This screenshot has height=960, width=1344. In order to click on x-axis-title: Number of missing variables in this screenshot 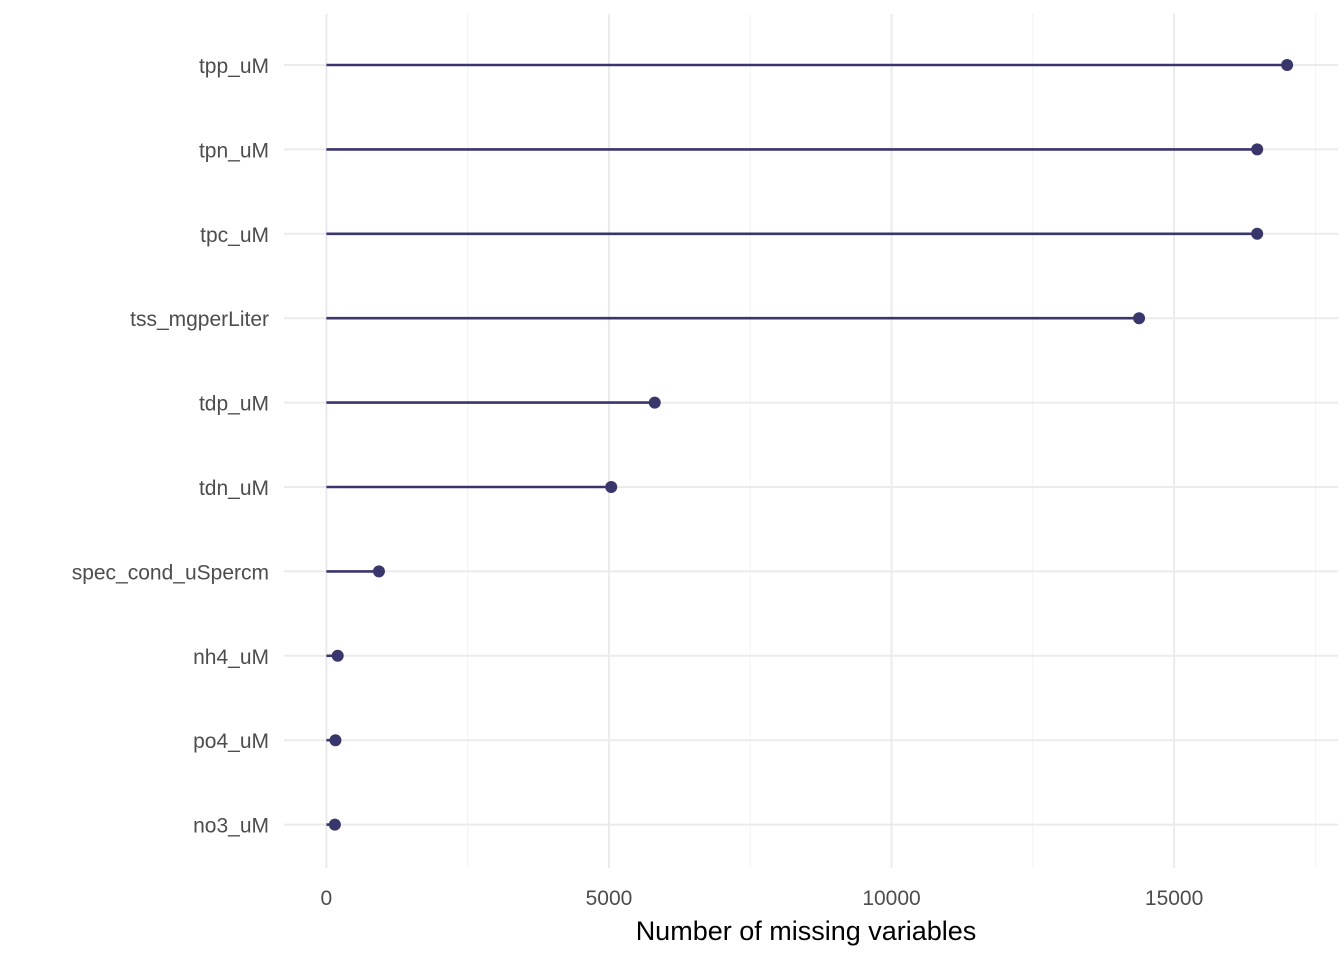, I will do `click(806, 931)`.